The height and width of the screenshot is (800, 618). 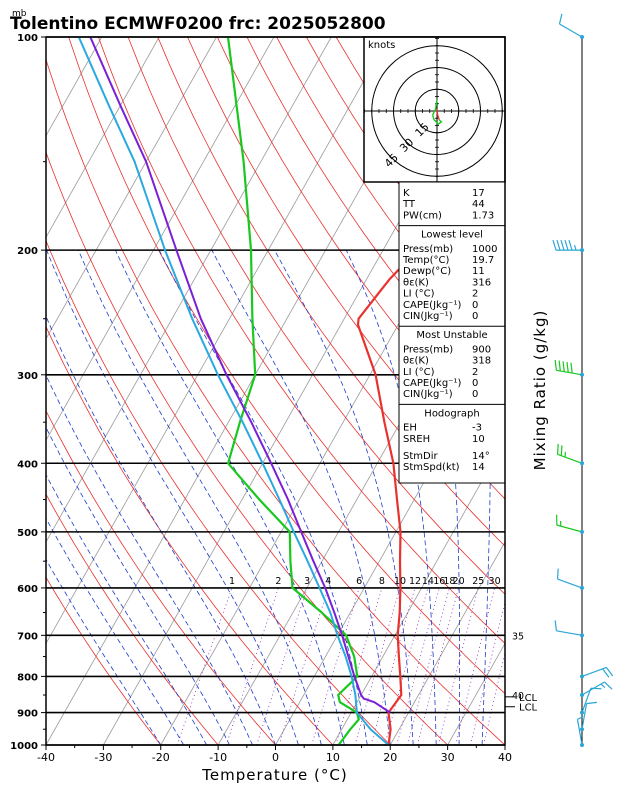 What do you see at coordinates (46, 757) in the screenshot?
I see `x-tick-label: -40` at bounding box center [46, 757].